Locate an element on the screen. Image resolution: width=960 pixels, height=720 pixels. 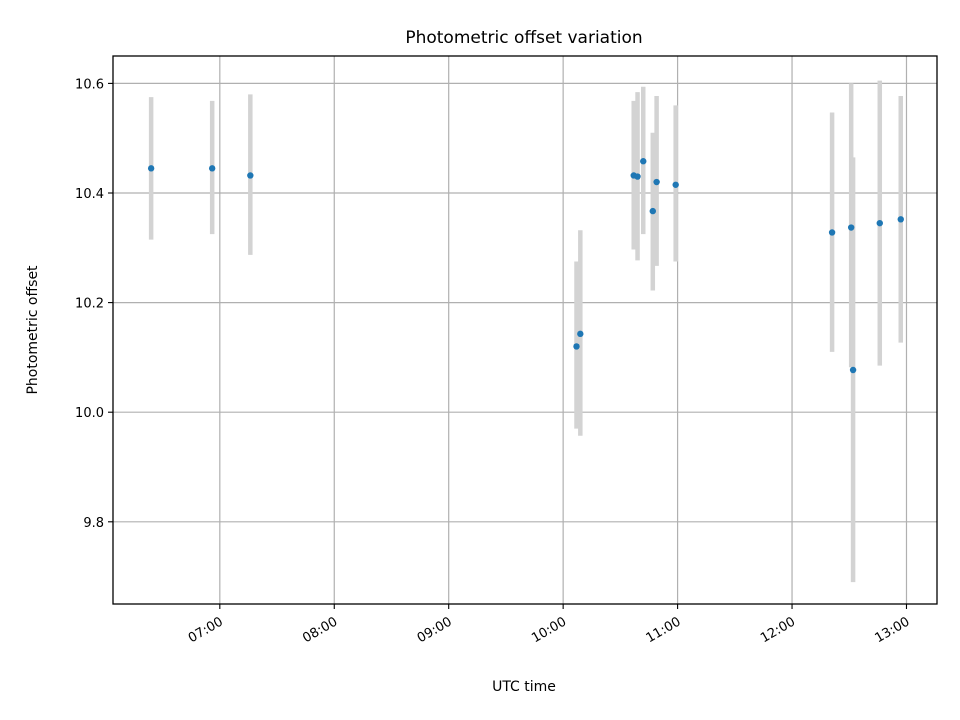
y-tick-label: 9.8 is located at coordinates (93, 523).